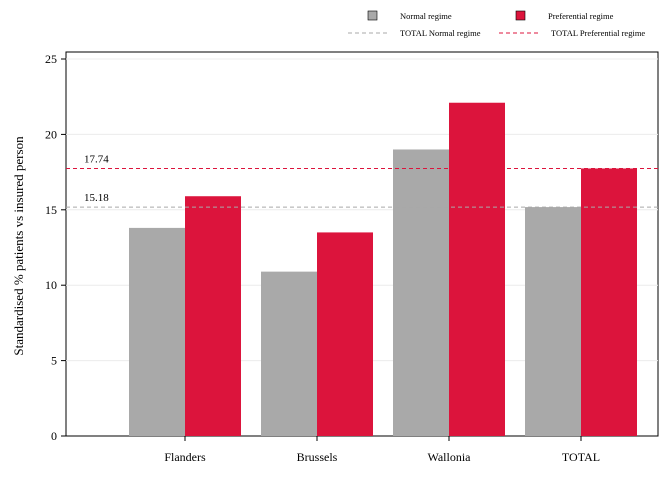  What do you see at coordinates (581, 457) in the screenshot?
I see `x-tick-label: TOTAL` at bounding box center [581, 457].